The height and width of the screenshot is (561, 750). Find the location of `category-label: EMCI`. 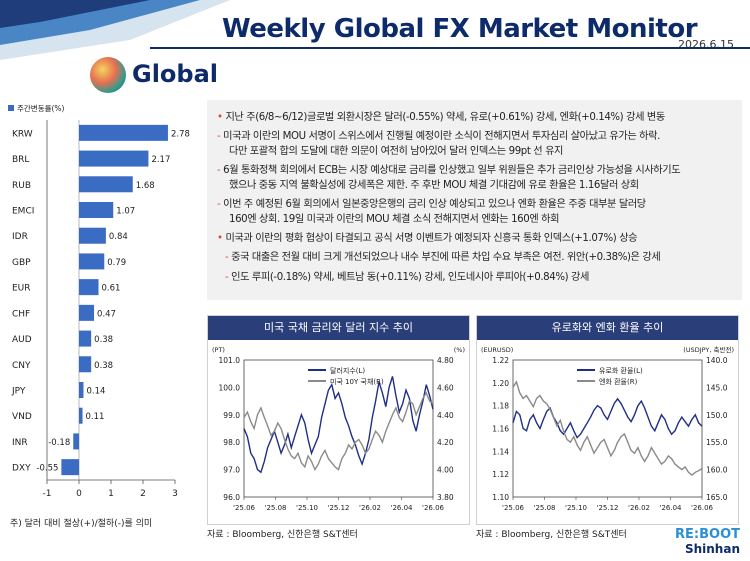

category-label: EMCI is located at coordinates (23, 212).